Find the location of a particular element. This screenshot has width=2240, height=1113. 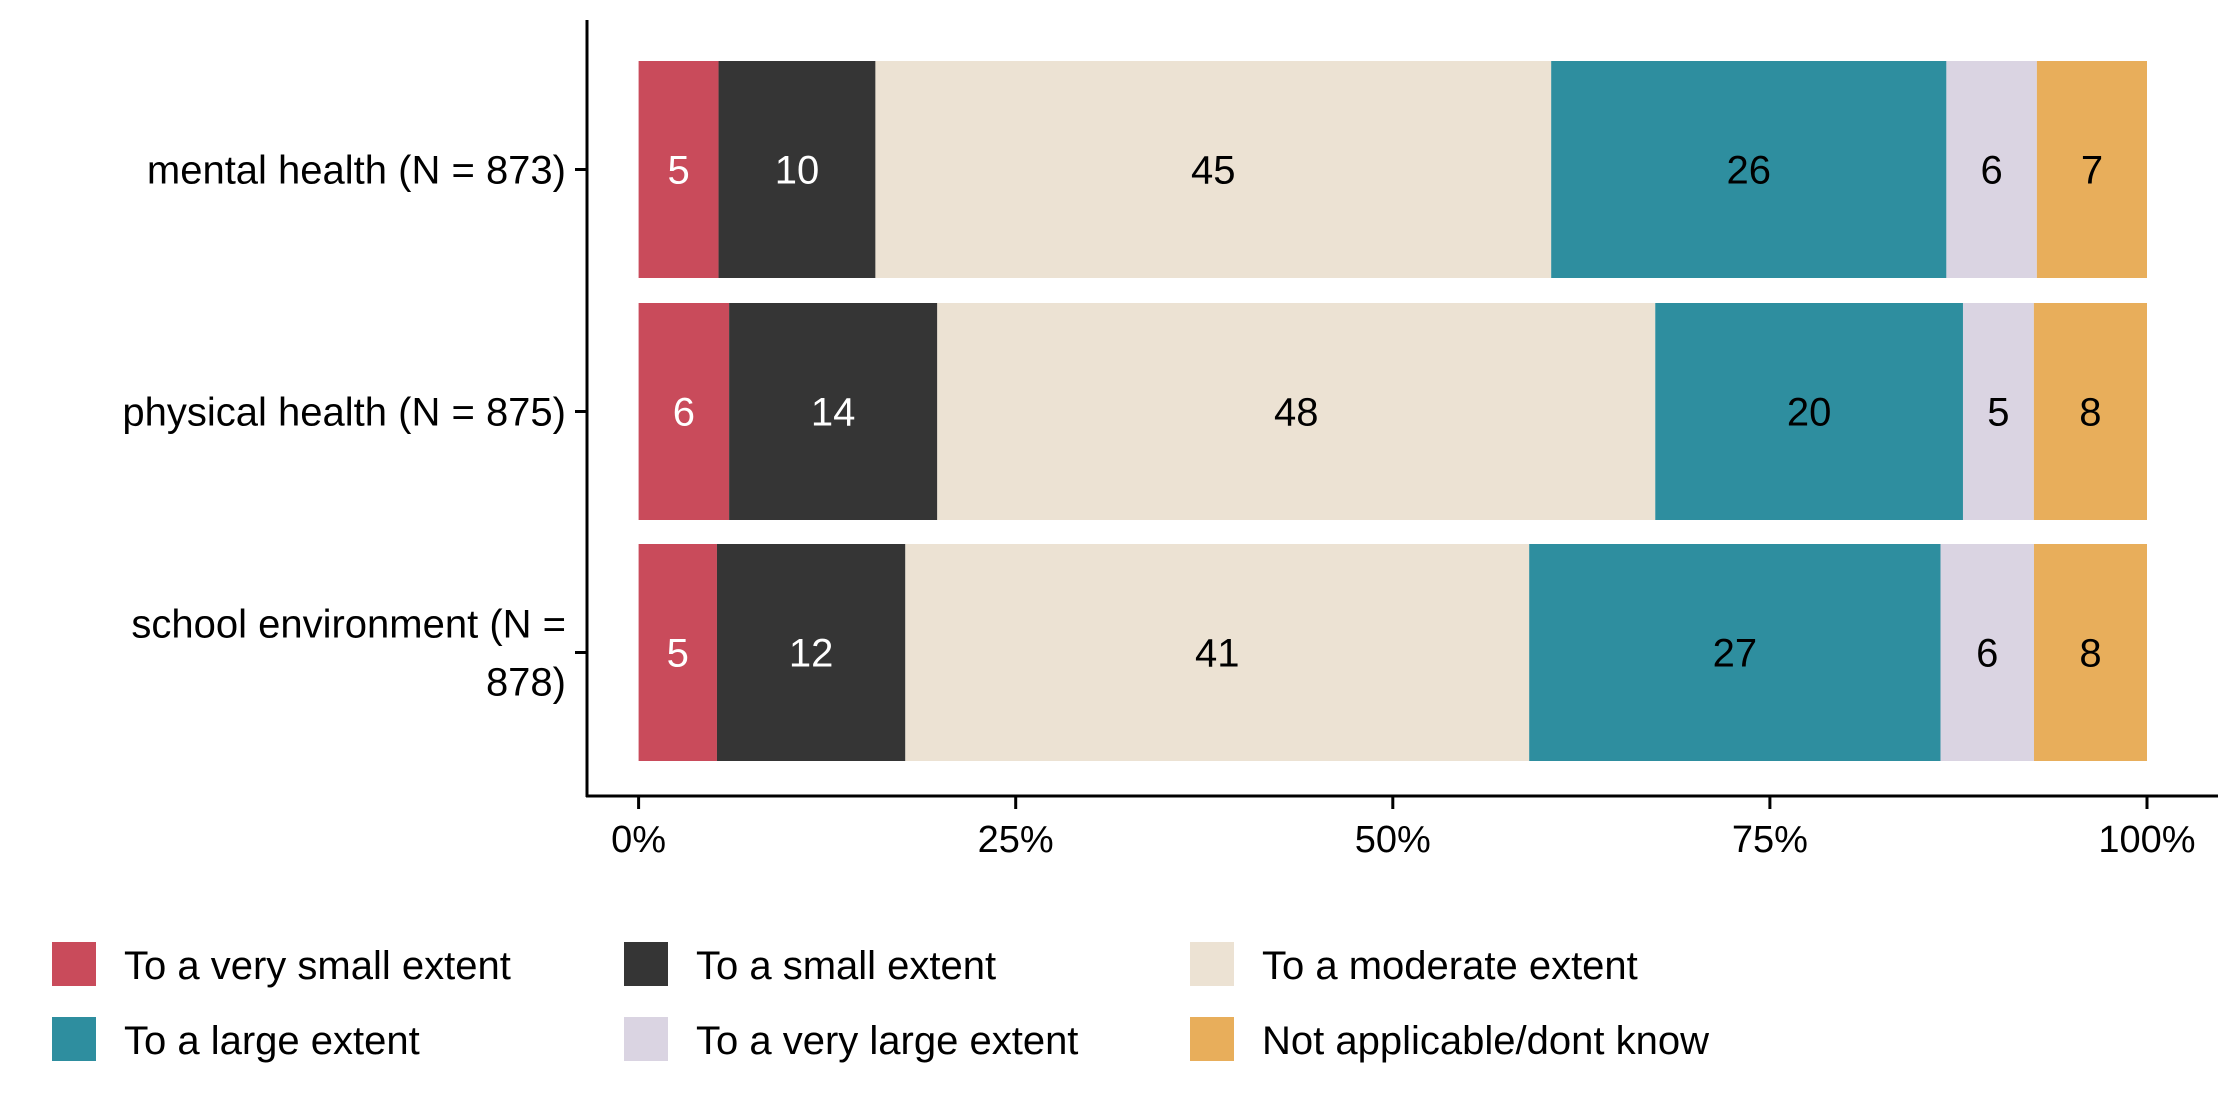

x-axis: 0% 25% 50% 75% 100% is located at coordinates (1403, 828).